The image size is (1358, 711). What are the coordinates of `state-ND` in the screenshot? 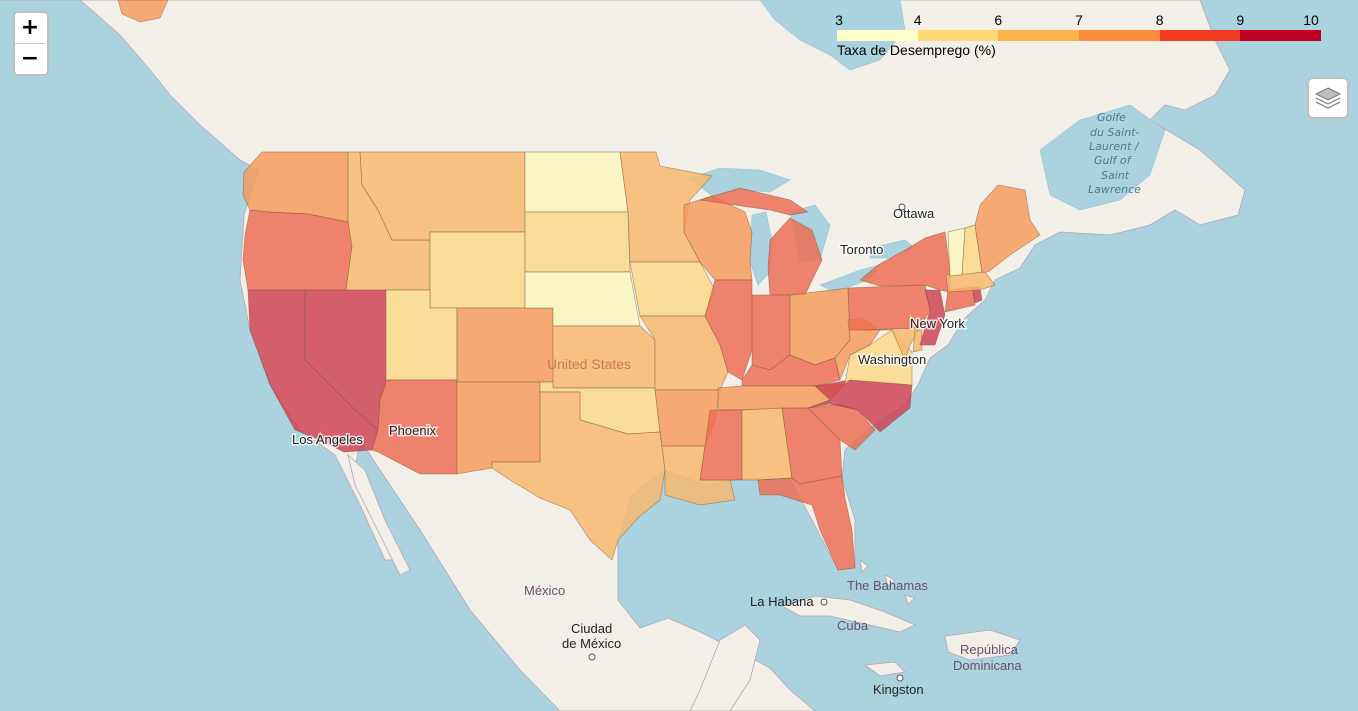 It's located at (576, 182).